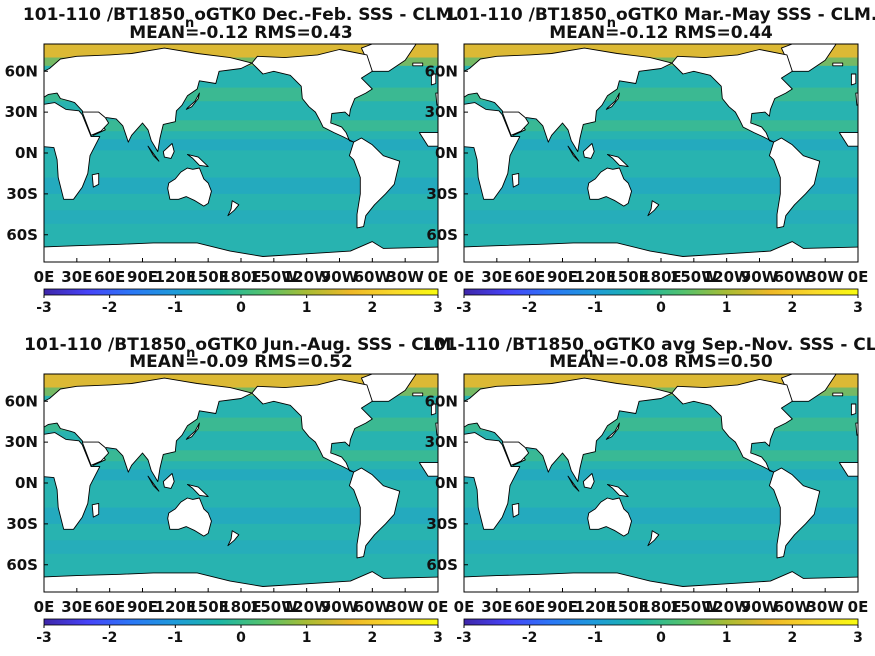 Image resolution: width=875 pixels, height=656 pixels. I want to click on x-tick-label: 90E, so click(562, 277).